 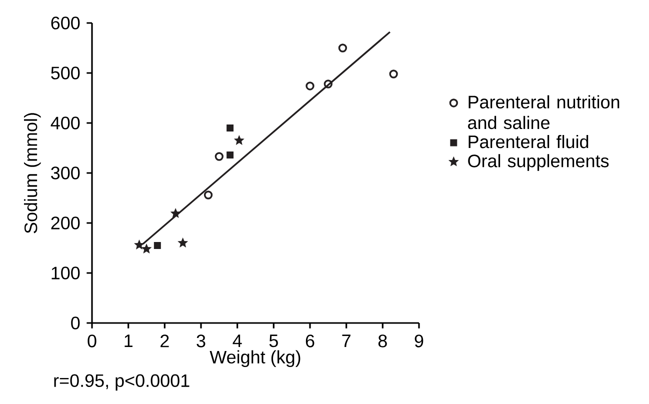 What do you see at coordinates (528, 141) in the screenshot?
I see `legend-label: Parenteral fluid` at bounding box center [528, 141].